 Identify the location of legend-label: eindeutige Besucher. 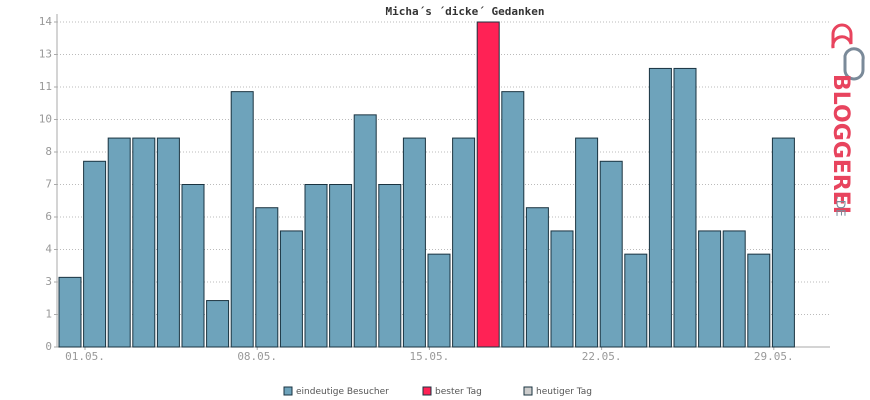
(342, 392).